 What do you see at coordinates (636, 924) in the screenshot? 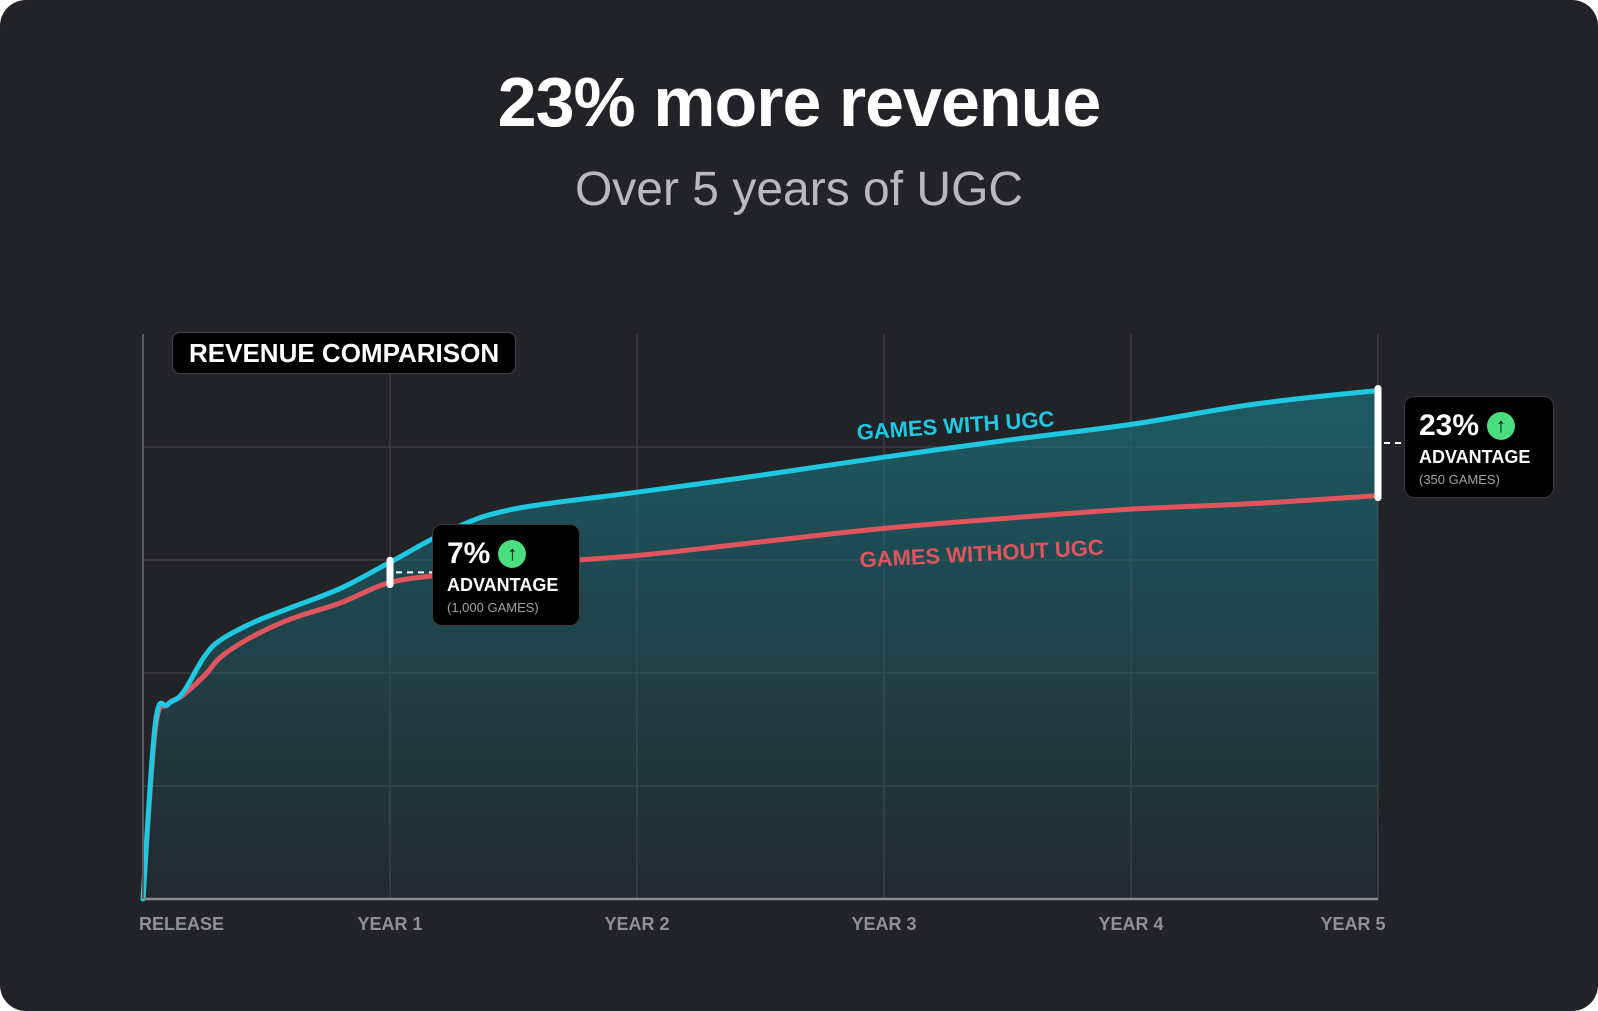
I see `x-tick-label: YEAR 2` at bounding box center [636, 924].